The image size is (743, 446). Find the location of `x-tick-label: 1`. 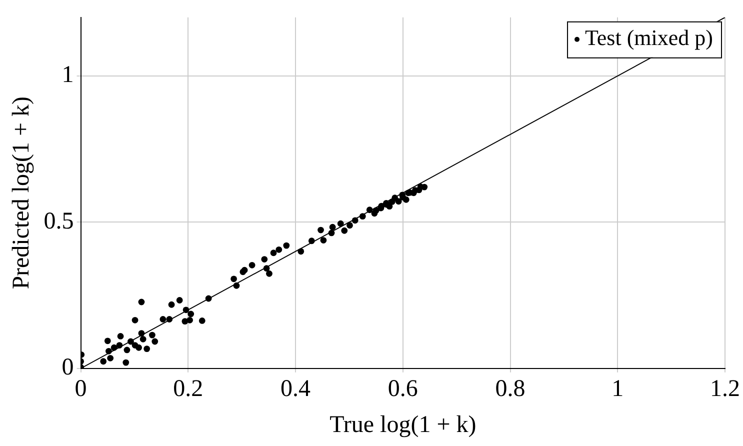

x-tick-label: 1 is located at coordinates (618, 389).